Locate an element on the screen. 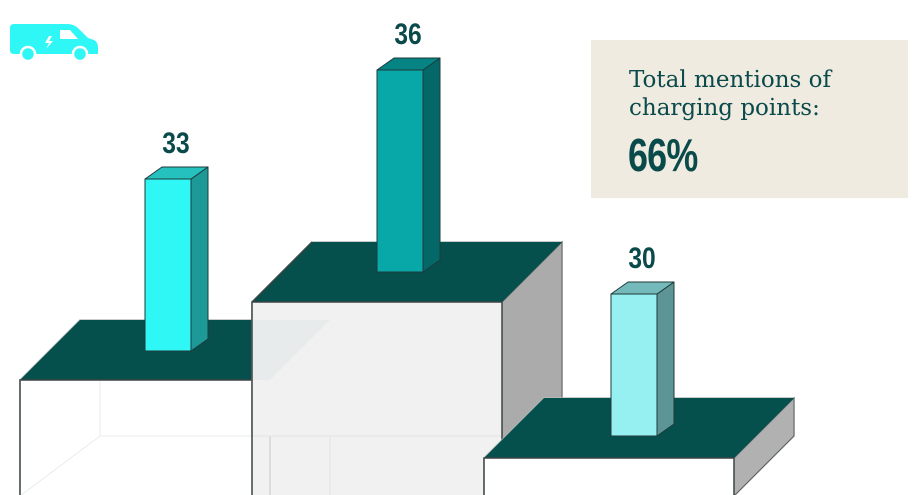 Image resolution: width=915 pixels, height=495 pixels. bar-value-label: 33 is located at coordinates (175, 143).